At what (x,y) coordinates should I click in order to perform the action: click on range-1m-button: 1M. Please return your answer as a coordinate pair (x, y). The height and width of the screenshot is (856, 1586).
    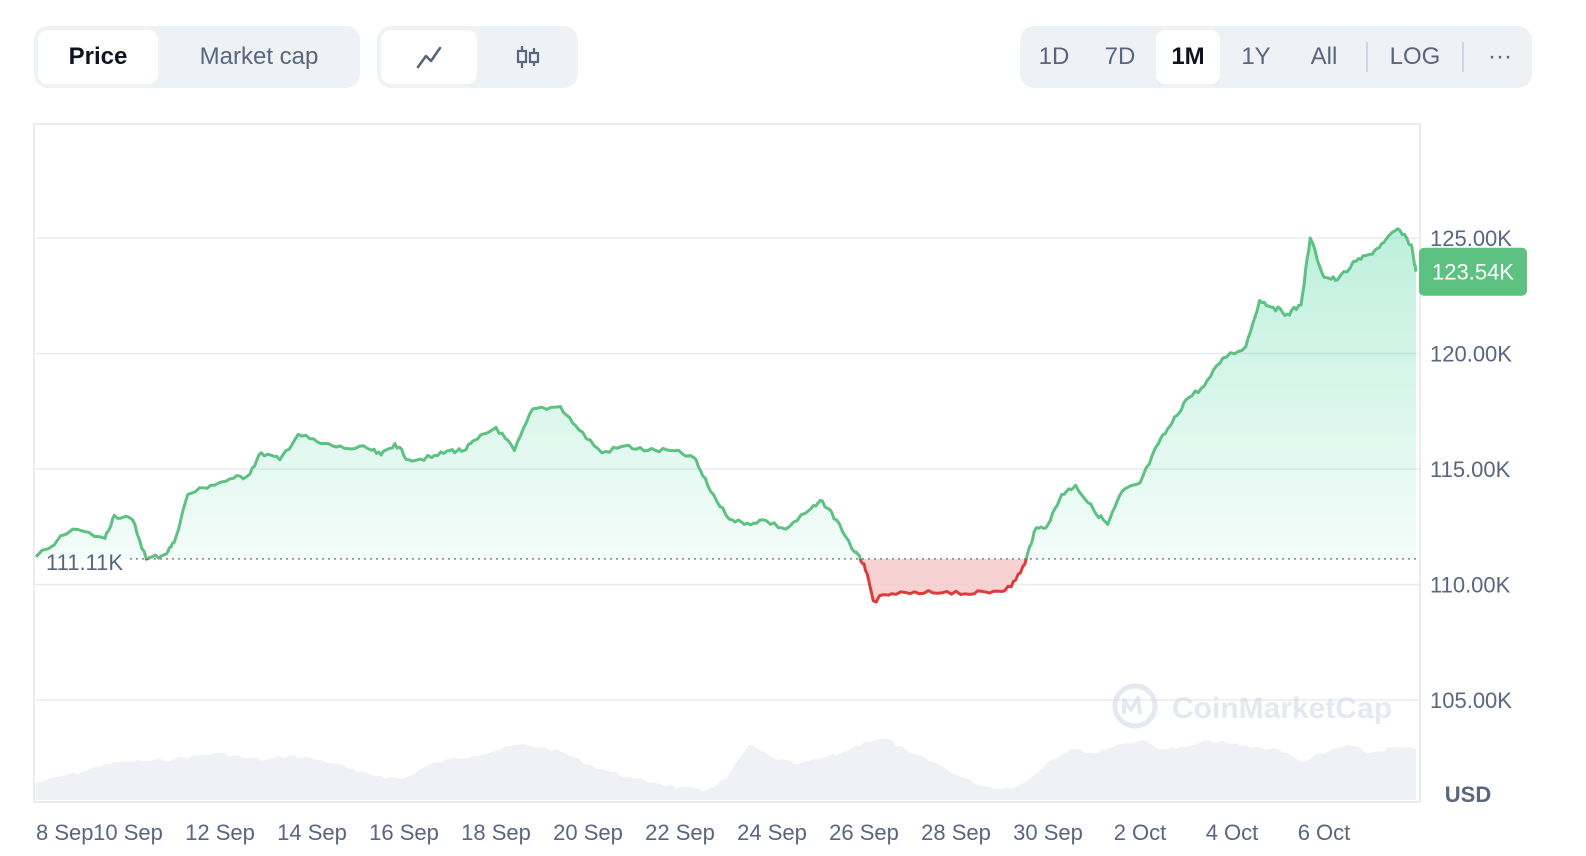
    Looking at the image, I should click on (1188, 57).